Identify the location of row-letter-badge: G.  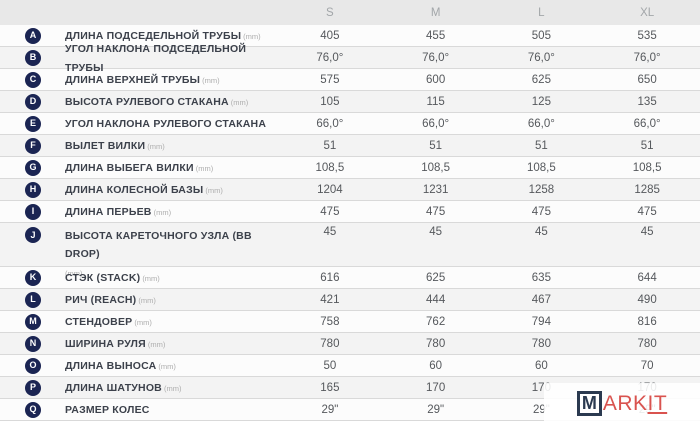
(33, 167).